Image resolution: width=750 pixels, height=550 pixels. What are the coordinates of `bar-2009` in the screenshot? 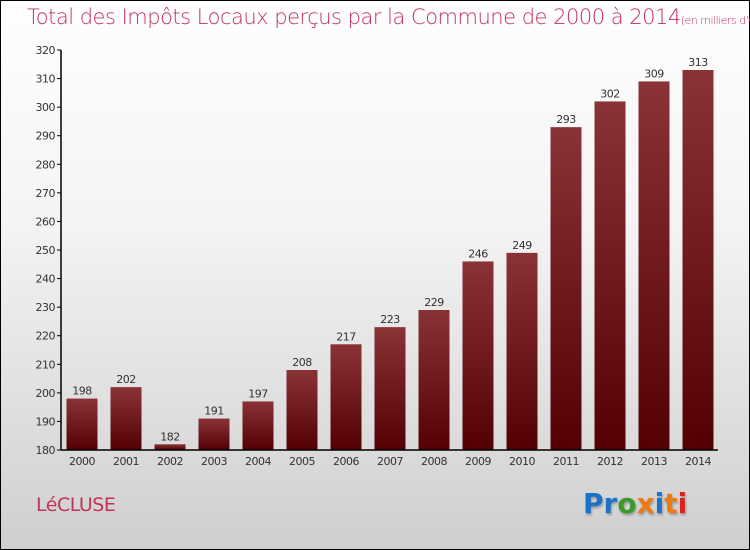 It's located at (478, 355).